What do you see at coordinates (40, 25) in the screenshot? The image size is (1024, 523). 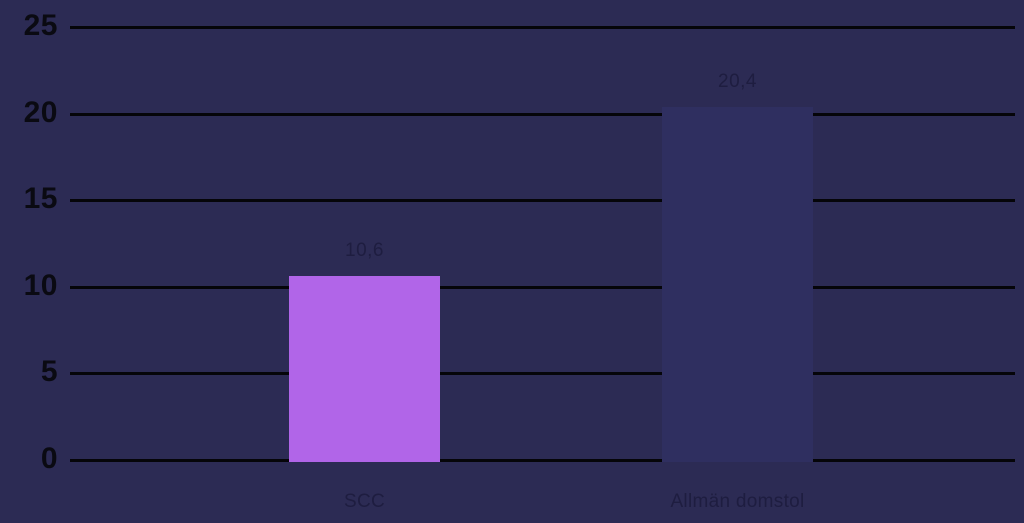 I see `y-tick-label: 25` at bounding box center [40, 25].